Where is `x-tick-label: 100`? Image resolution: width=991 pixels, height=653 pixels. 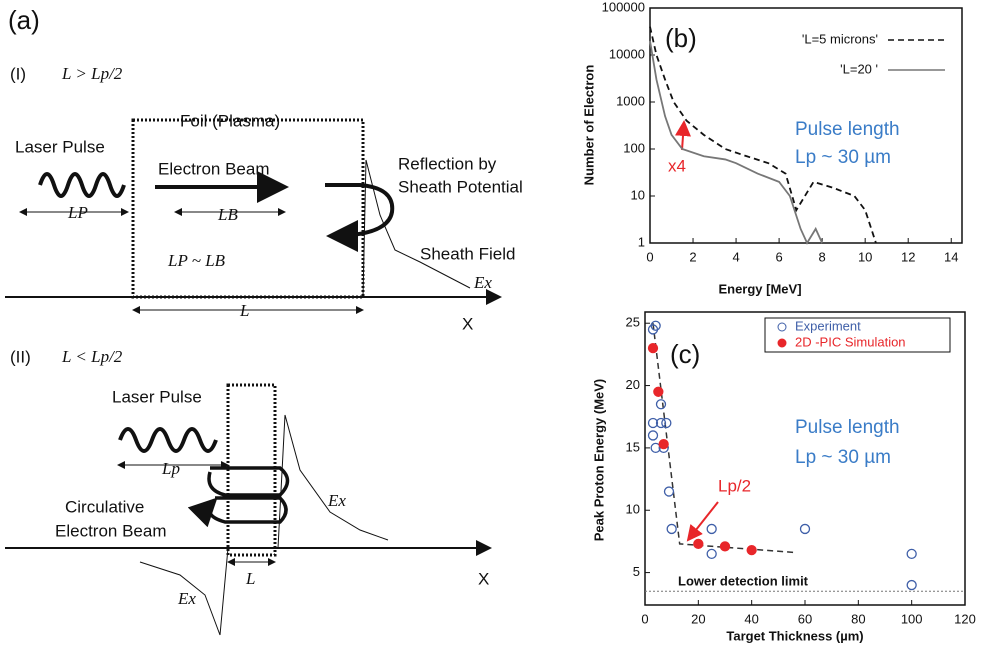
x-tick-label: 100 is located at coordinates (912, 618).